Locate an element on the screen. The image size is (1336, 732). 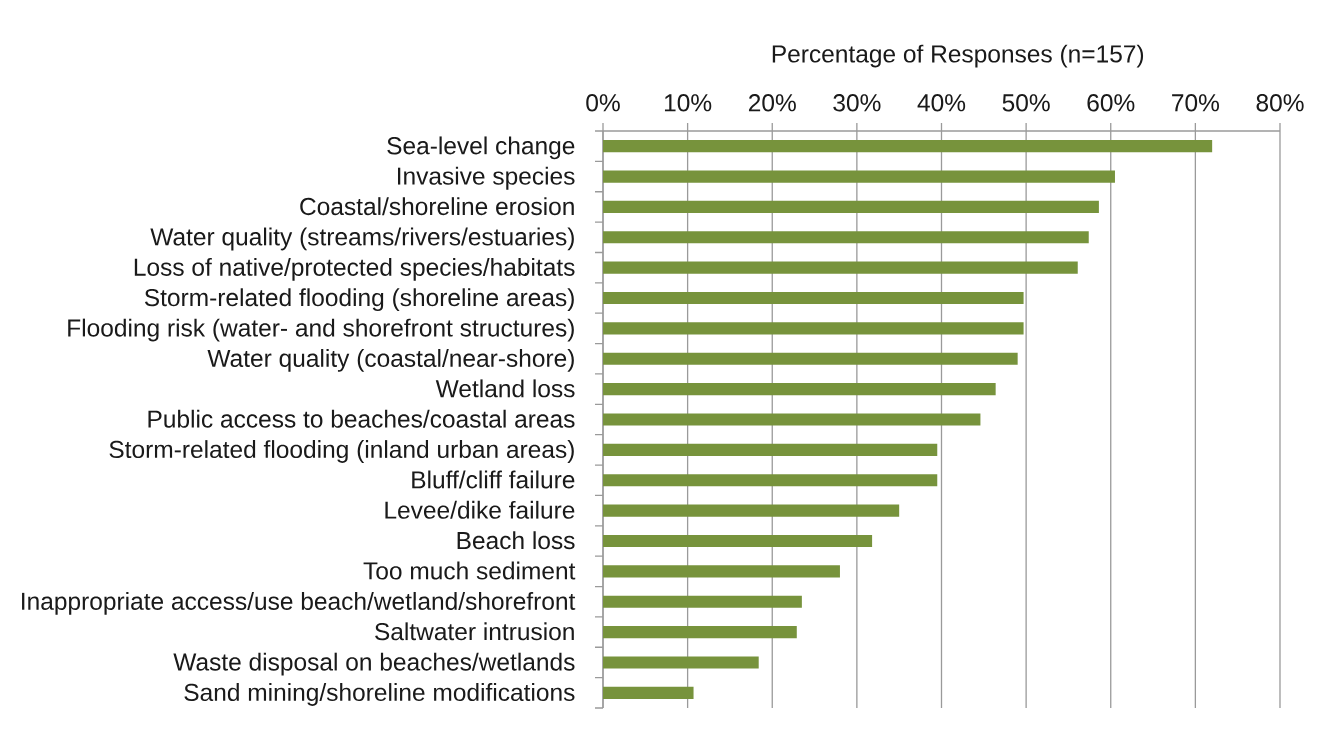
y-tick-label: Bluff/cliff failure is located at coordinates (493, 479).